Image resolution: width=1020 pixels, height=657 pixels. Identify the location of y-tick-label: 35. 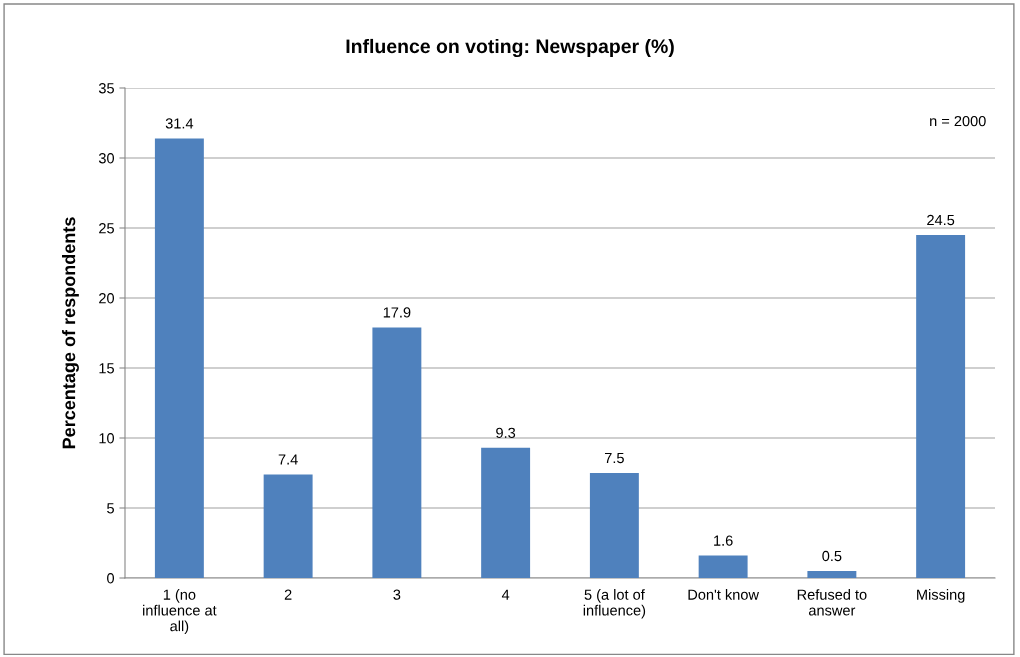
(106, 88).